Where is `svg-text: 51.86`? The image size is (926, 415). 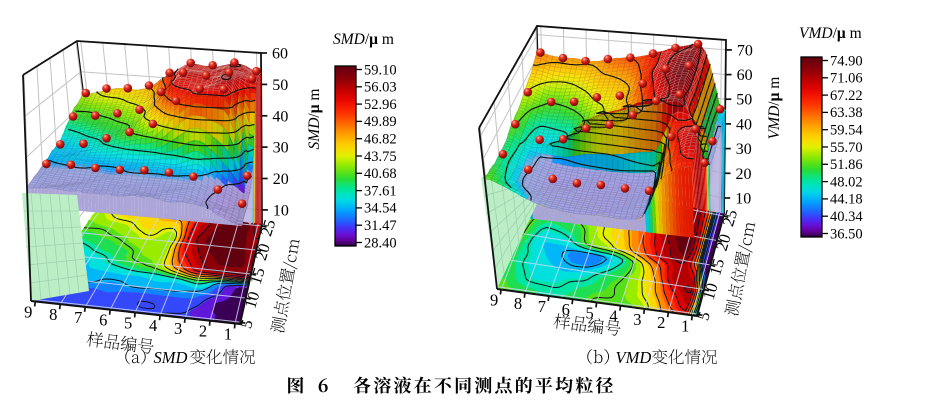
svg-text: 51.86 is located at coordinates (846, 165).